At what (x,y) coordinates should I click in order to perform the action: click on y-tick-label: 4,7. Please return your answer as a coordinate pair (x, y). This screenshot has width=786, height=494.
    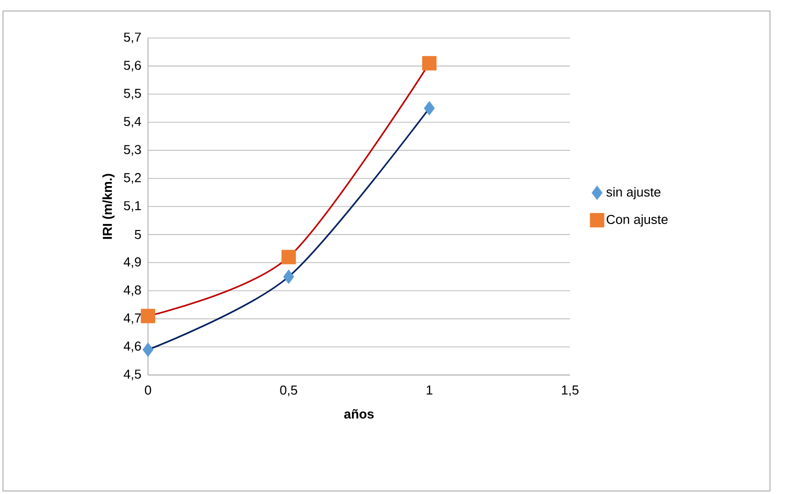
    Looking at the image, I should click on (132, 319).